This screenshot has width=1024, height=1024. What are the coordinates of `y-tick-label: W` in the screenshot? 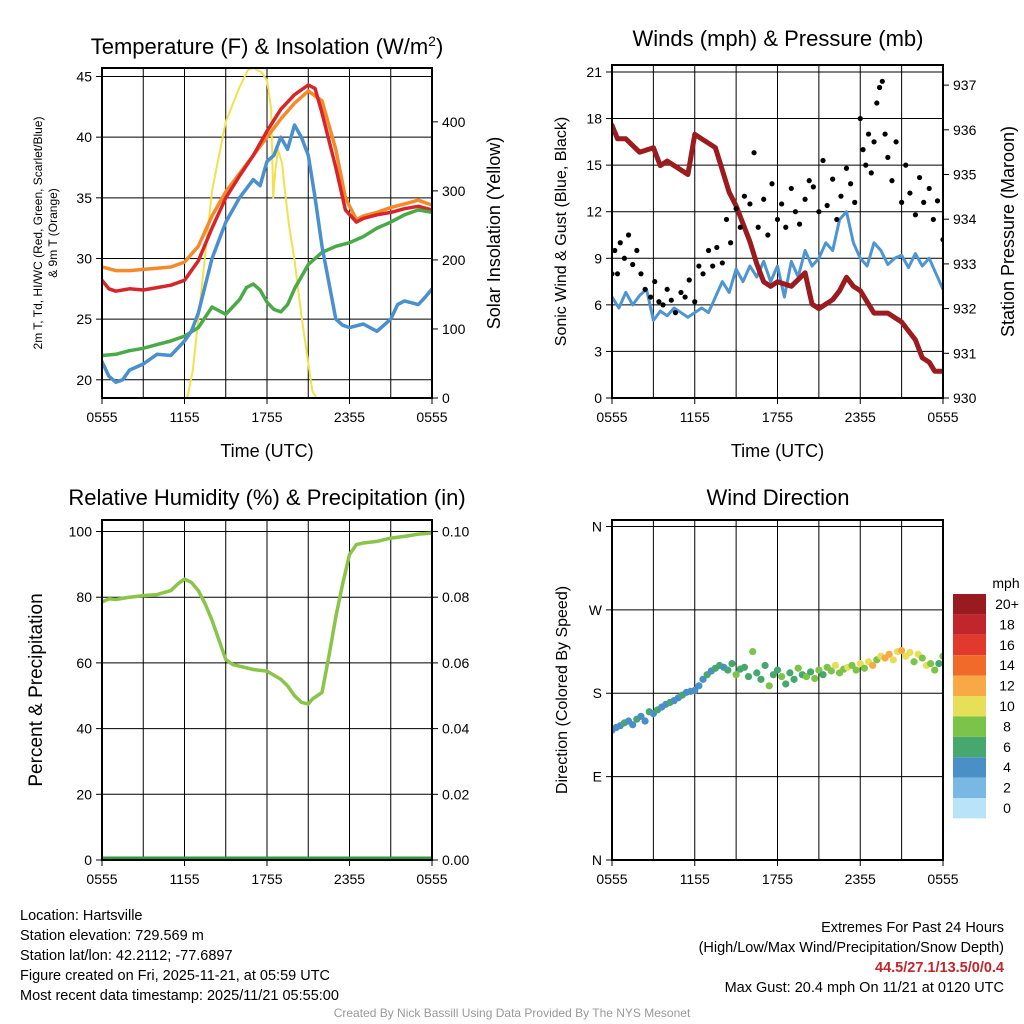 It's located at (596, 610).